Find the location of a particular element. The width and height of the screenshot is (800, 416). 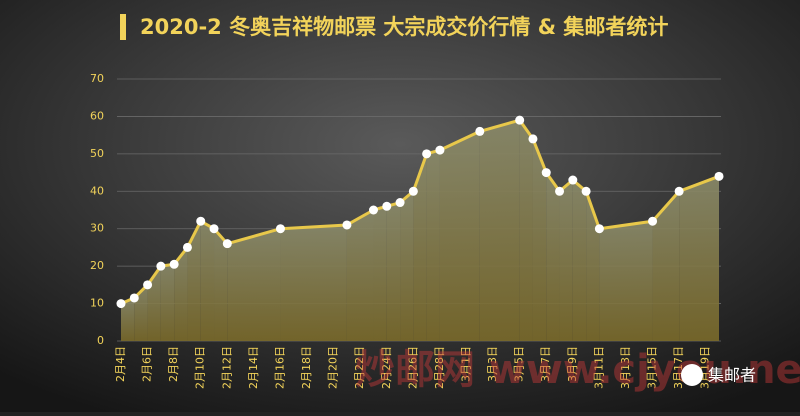

x-tick-label: 3月9日 is located at coordinates (572, 364).